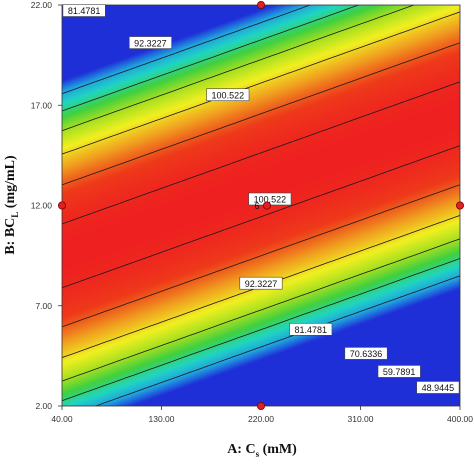 This screenshot has height=468, width=474. Describe the element at coordinates (11, 205) in the screenshot. I see `y-axis-title: B: BCL (mg/mL)` at that location.